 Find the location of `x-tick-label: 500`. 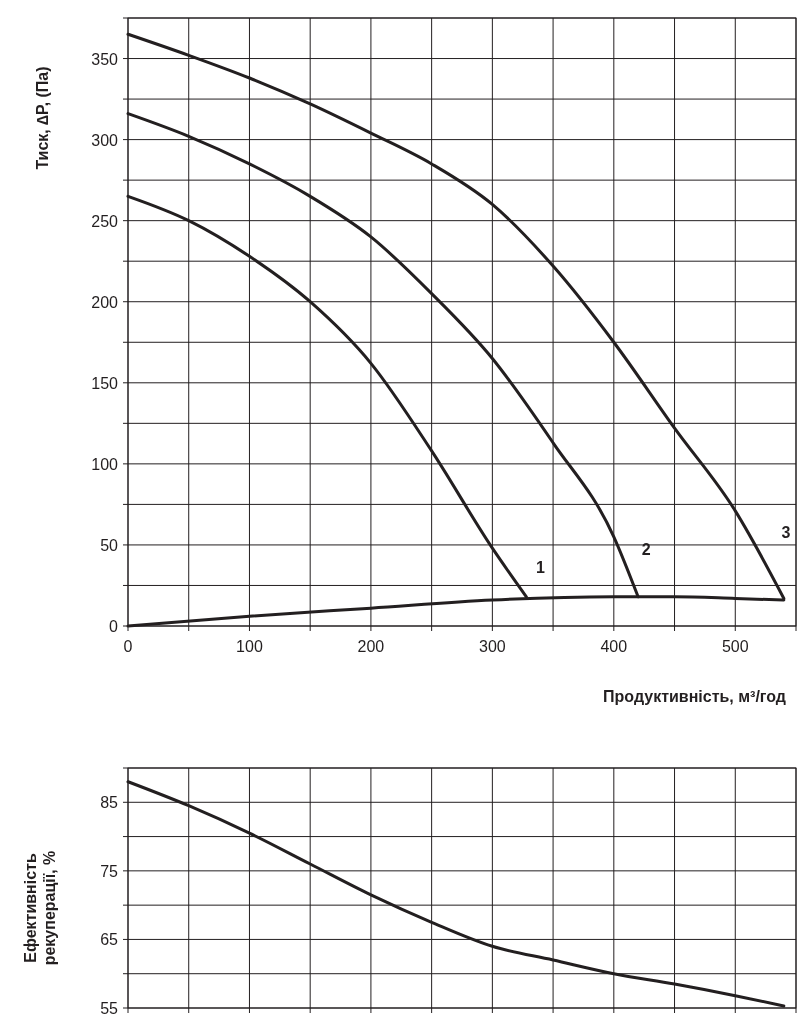

x-tick-label: 500 is located at coordinates (735, 646).